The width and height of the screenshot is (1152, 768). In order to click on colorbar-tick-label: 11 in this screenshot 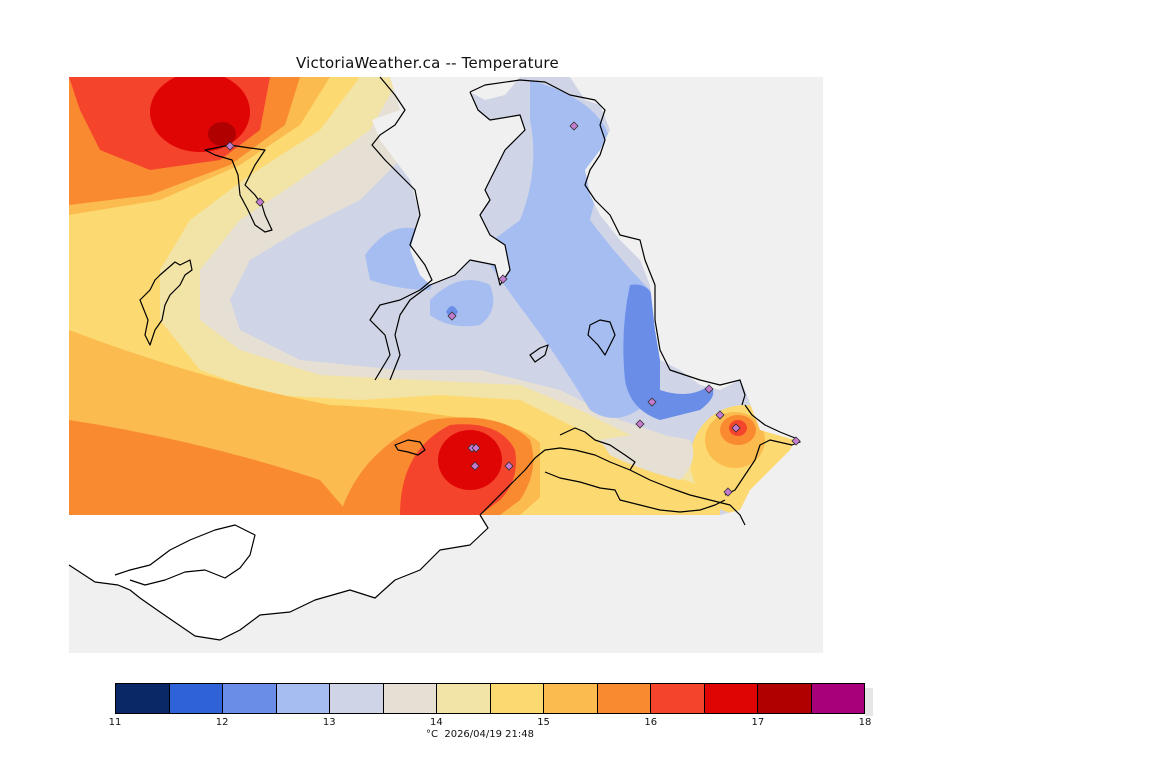, I will do `click(115, 722)`.